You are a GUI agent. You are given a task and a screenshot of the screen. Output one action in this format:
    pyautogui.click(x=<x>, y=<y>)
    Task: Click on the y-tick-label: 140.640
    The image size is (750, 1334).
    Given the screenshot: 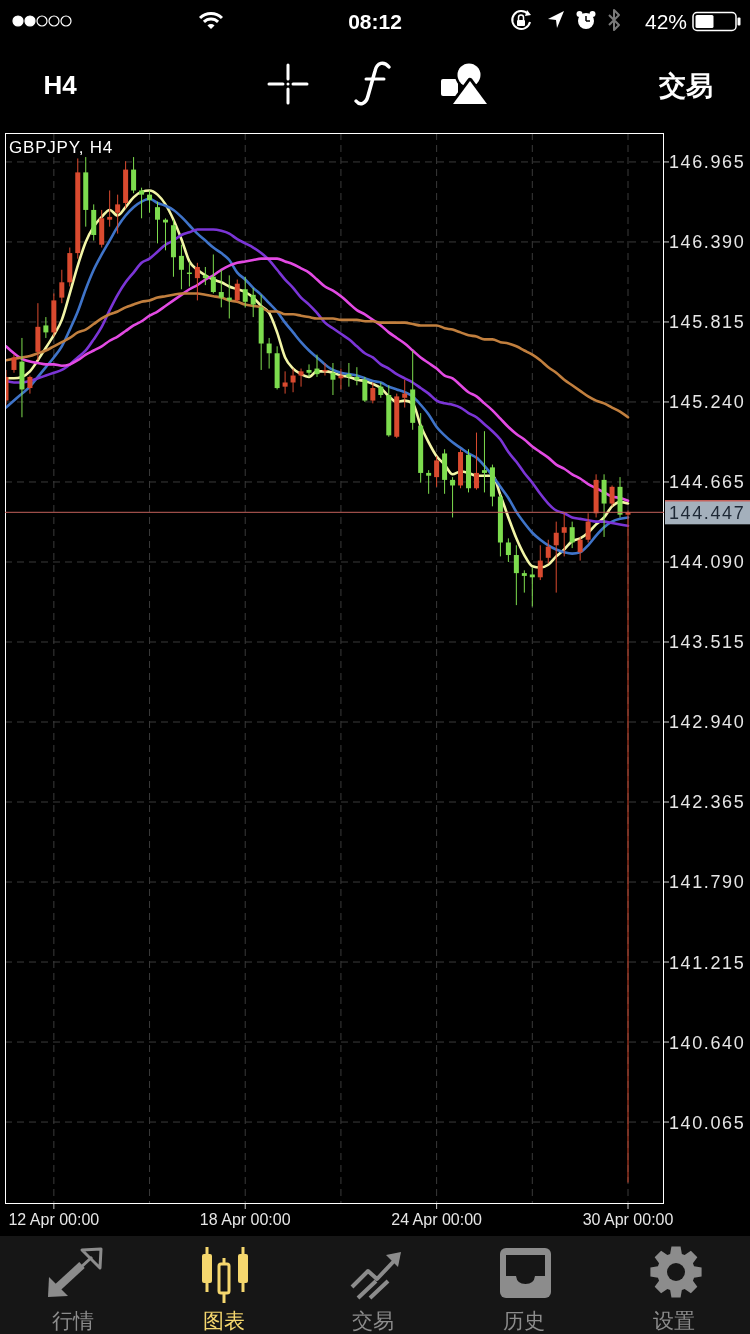 What is the action you would take?
    pyautogui.click(x=707, y=1042)
    